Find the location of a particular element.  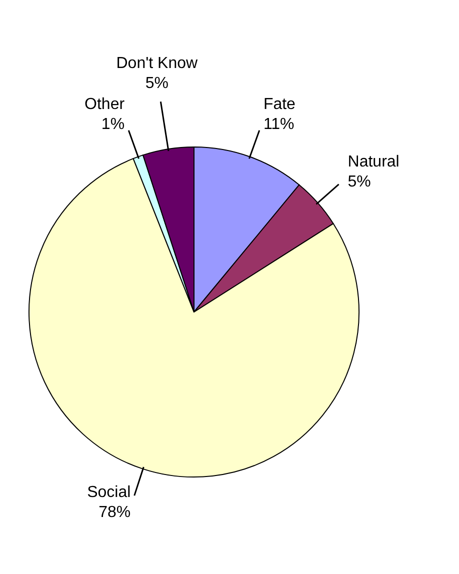

data-label: 1% is located at coordinates (113, 125).